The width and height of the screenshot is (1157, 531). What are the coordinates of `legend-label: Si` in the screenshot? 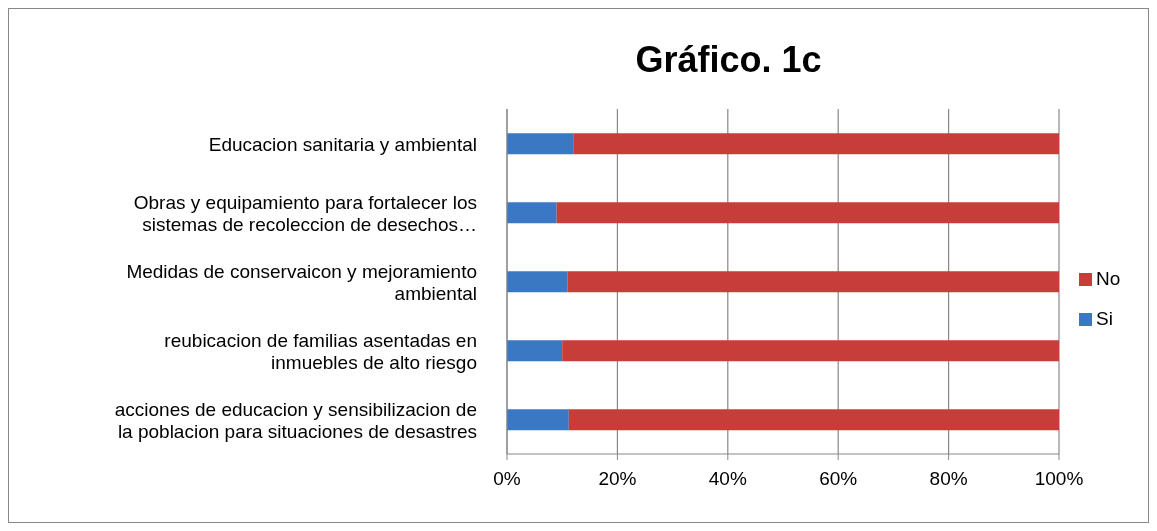 It's located at (1104, 318).